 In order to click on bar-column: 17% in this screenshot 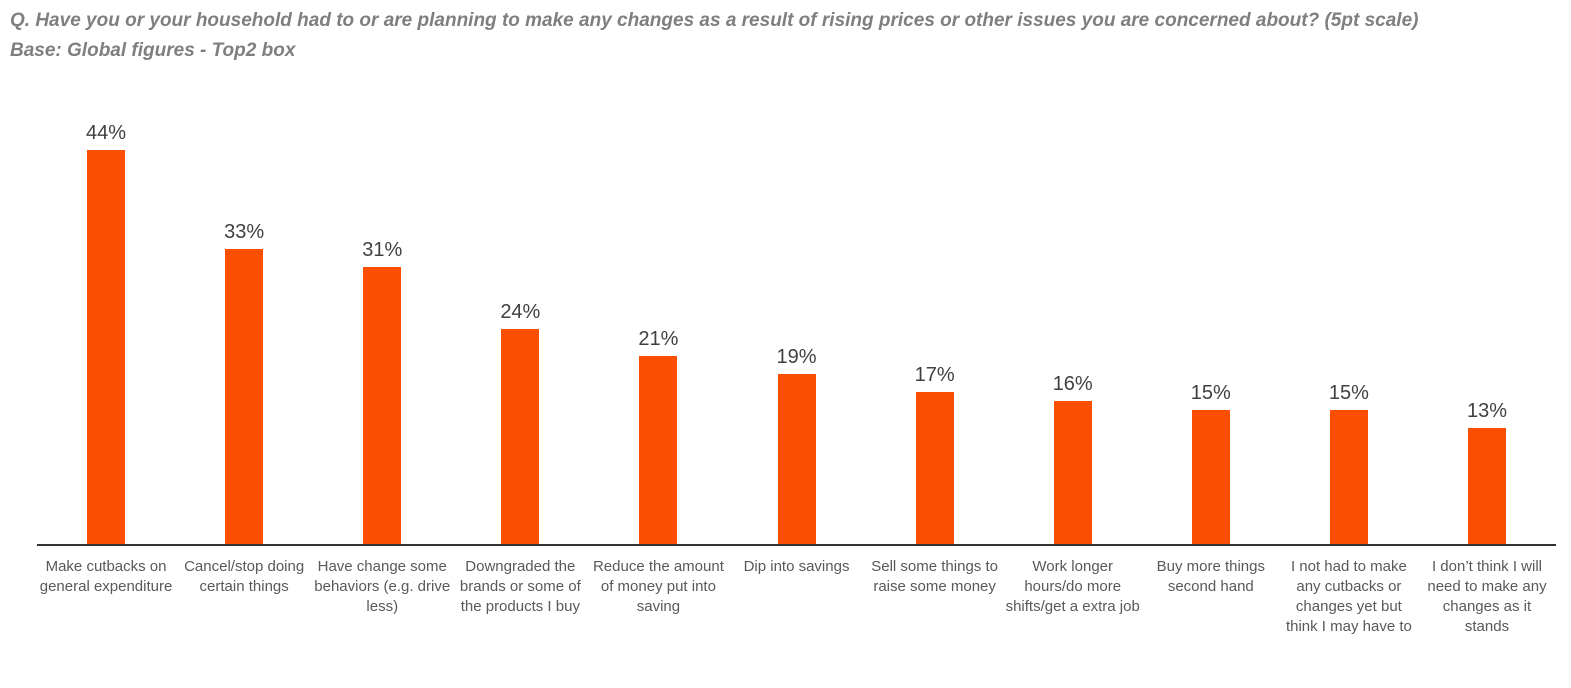, I will do `click(935, 300)`.